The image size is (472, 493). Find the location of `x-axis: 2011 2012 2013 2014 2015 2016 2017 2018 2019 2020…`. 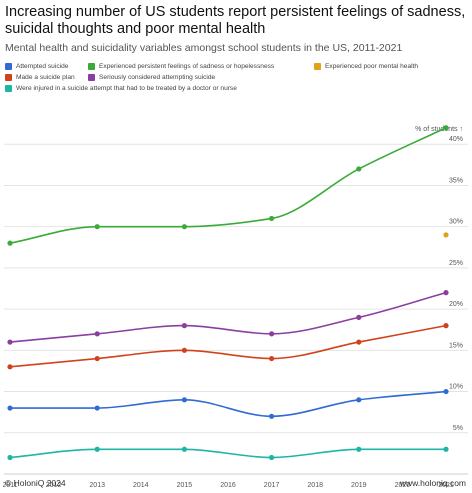

x-axis: 2011 2012 2013 2014 2015 2016 2017 2018 2019 2020… is located at coordinates (227, 485).